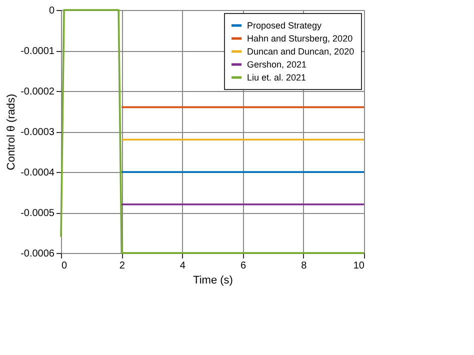 The height and width of the screenshot is (355, 474). I want to click on x-tick-label: 4, so click(183, 266).